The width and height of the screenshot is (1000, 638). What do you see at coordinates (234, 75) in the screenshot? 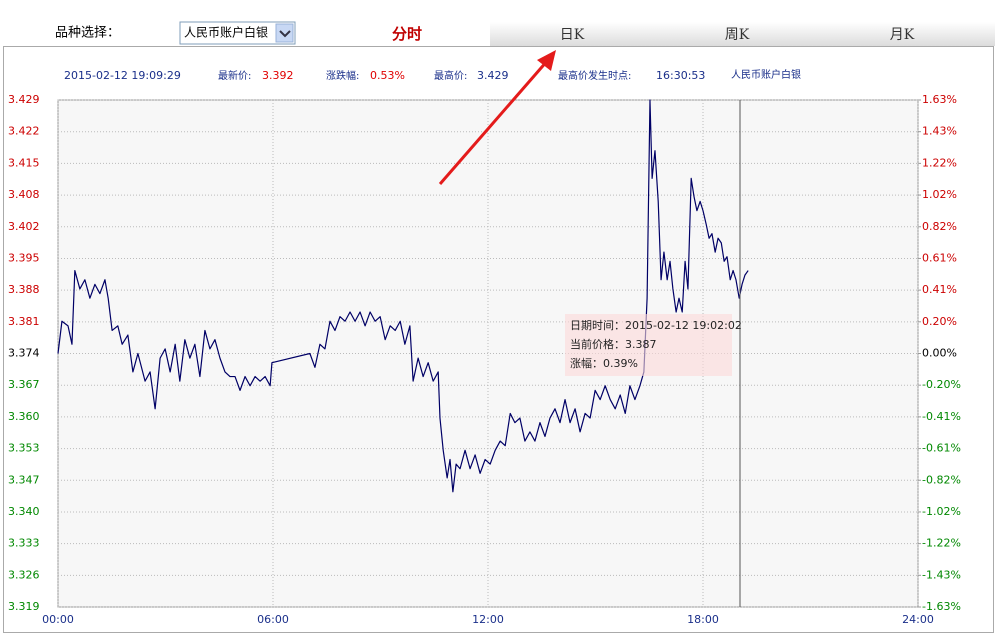
I see `info-label: 最新价:` at bounding box center [234, 75].